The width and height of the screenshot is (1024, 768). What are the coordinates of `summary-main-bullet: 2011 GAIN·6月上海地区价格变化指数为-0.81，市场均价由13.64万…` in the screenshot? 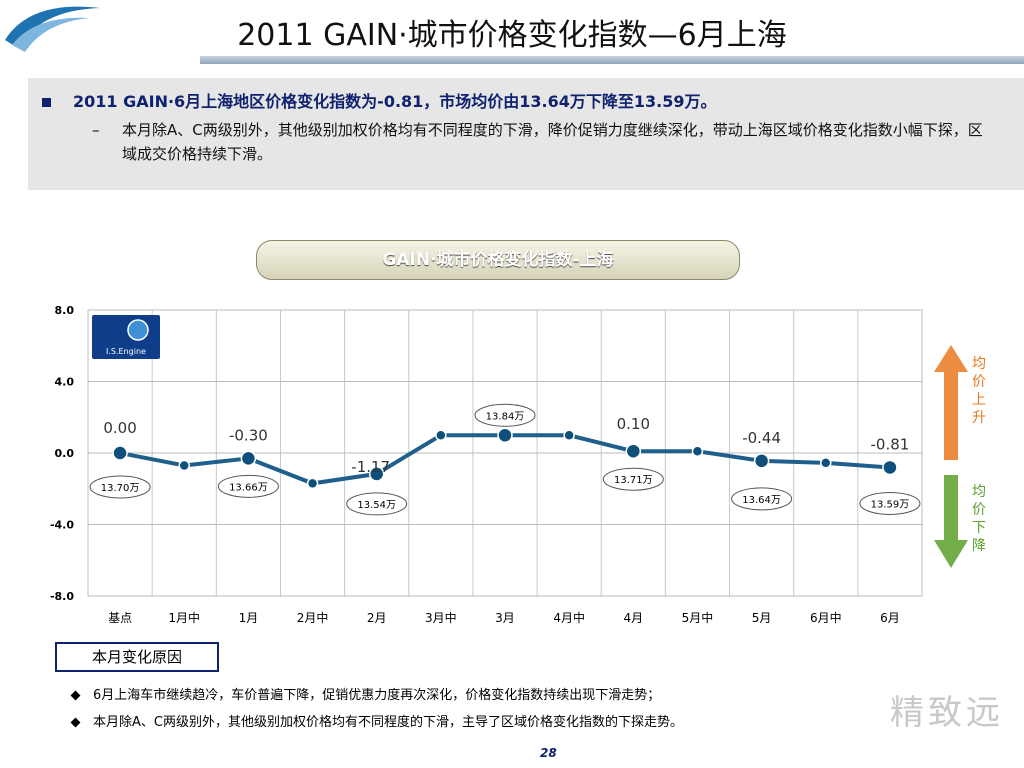 It's located at (379, 100).